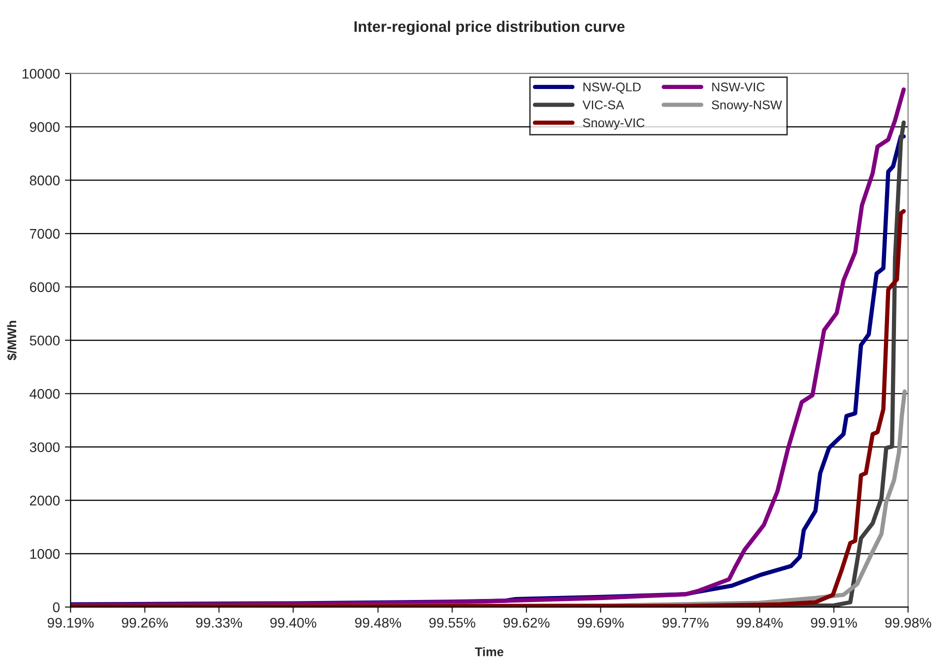 The width and height of the screenshot is (941, 662). I want to click on y-tick-label: 0, so click(56, 607).